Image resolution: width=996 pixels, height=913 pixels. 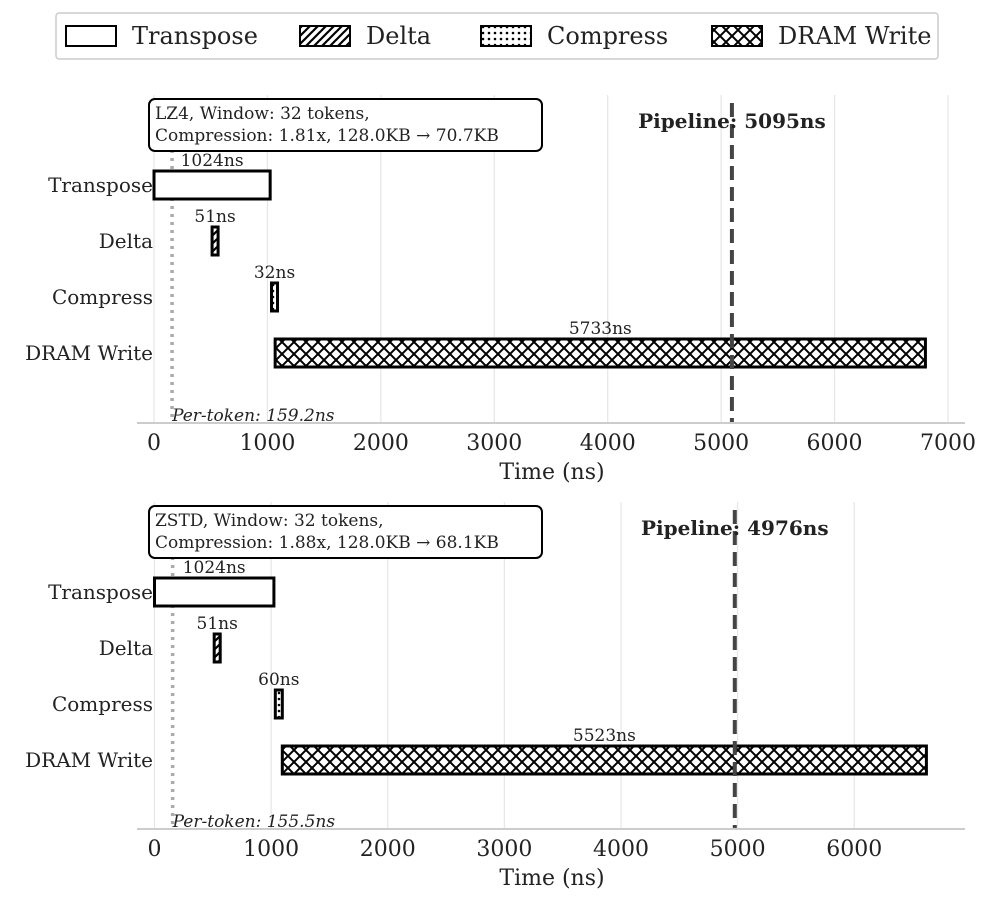 What do you see at coordinates (948, 443) in the screenshot?
I see `x-tick-label: 7000` at bounding box center [948, 443].